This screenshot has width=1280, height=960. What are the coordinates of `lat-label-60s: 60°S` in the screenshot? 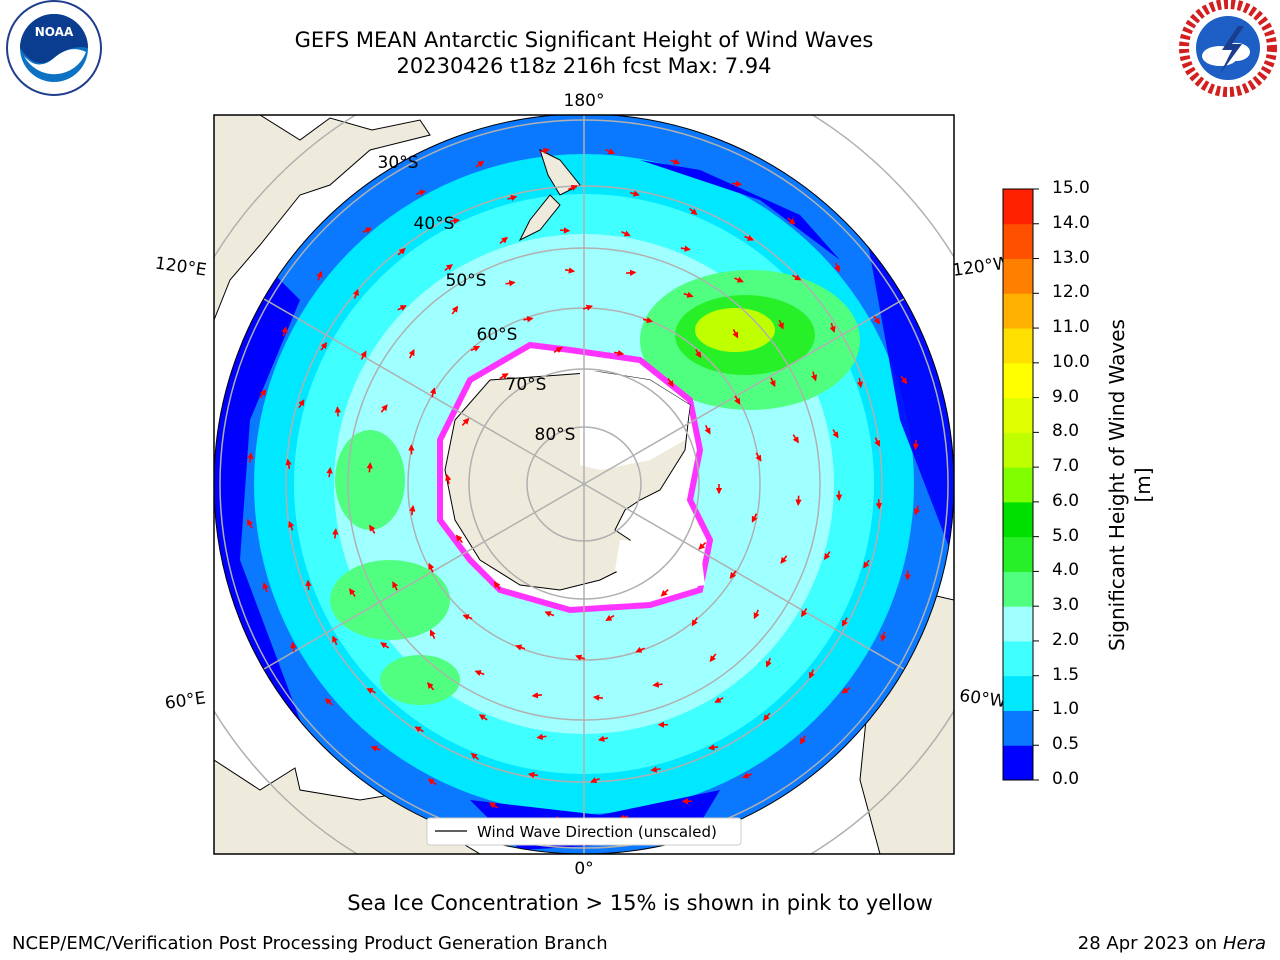 It's located at (497, 335).